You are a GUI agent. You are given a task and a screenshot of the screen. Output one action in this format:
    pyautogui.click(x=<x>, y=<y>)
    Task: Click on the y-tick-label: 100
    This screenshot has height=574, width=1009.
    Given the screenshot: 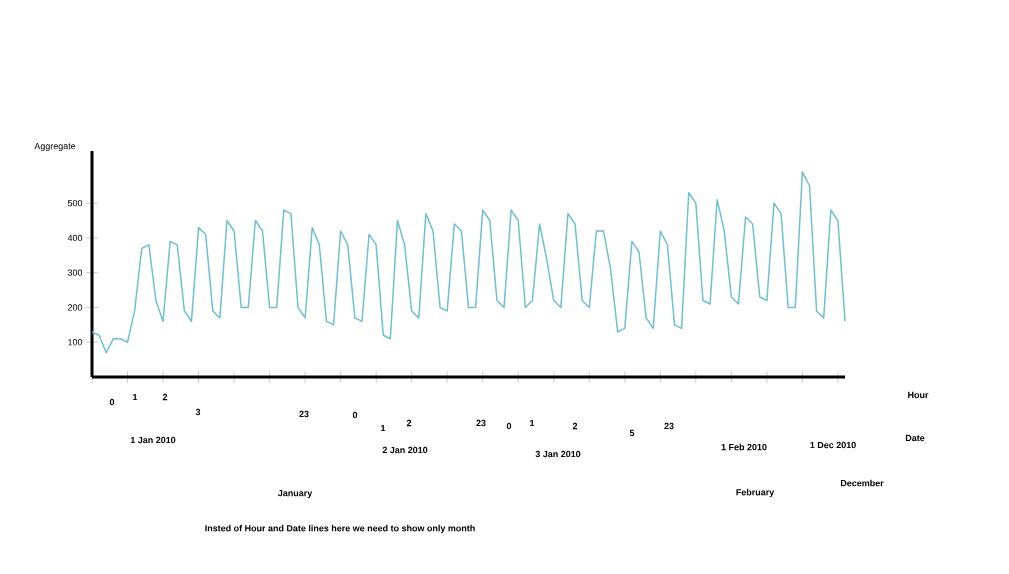 What is the action you would take?
    pyautogui.click(x=75, y=342)
    